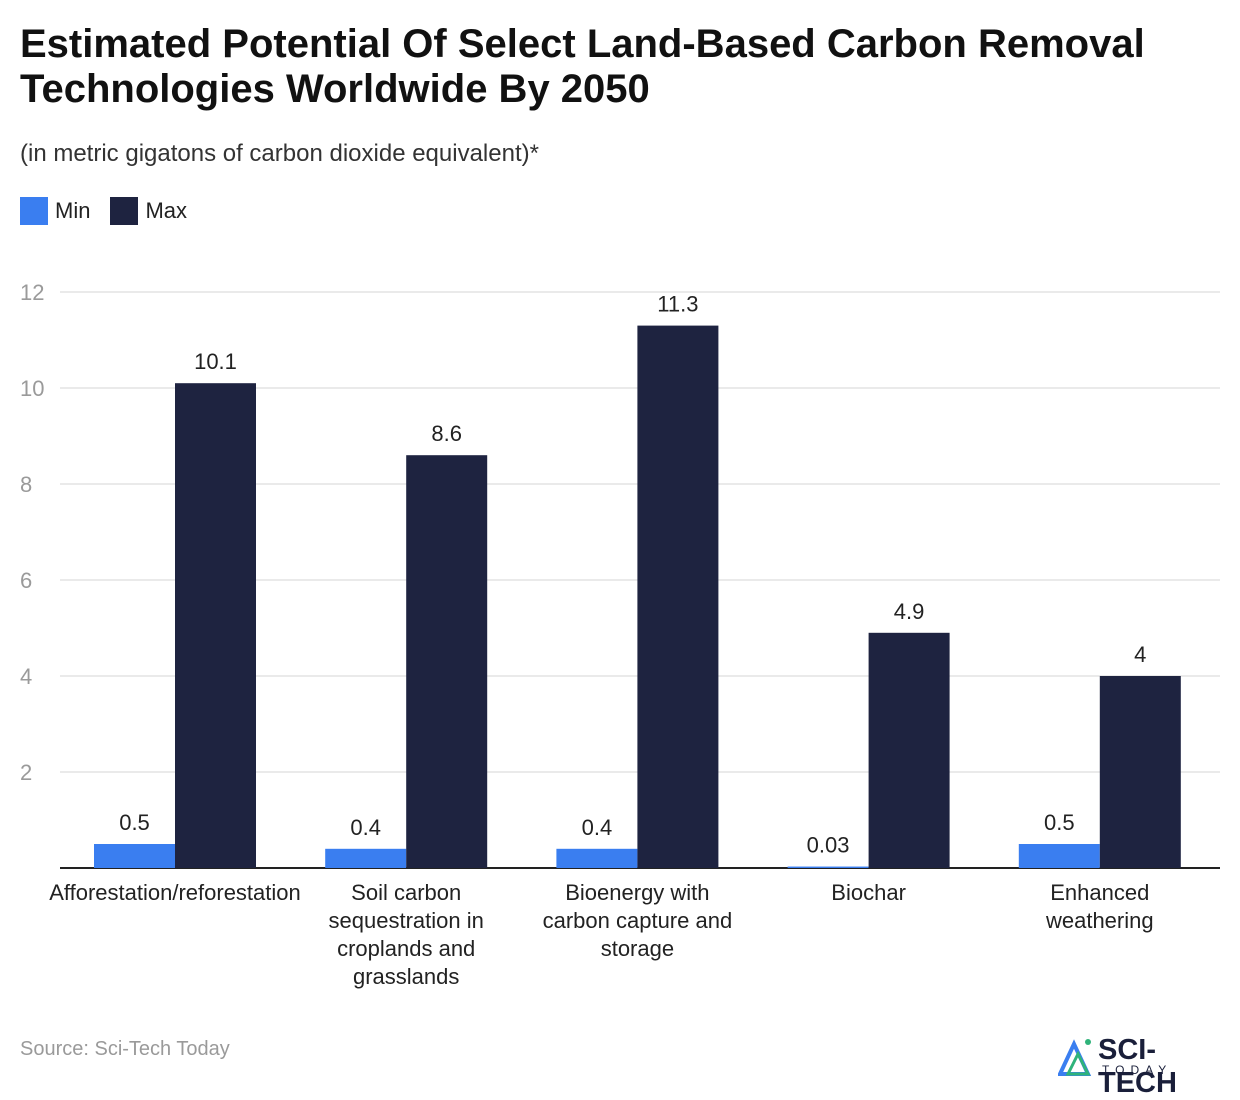 The width and height of the screenshot is (1240, 1100). Describe the element at coordinates (34, 211) in the screenshot. I see `legend-swatch-min` at that location.